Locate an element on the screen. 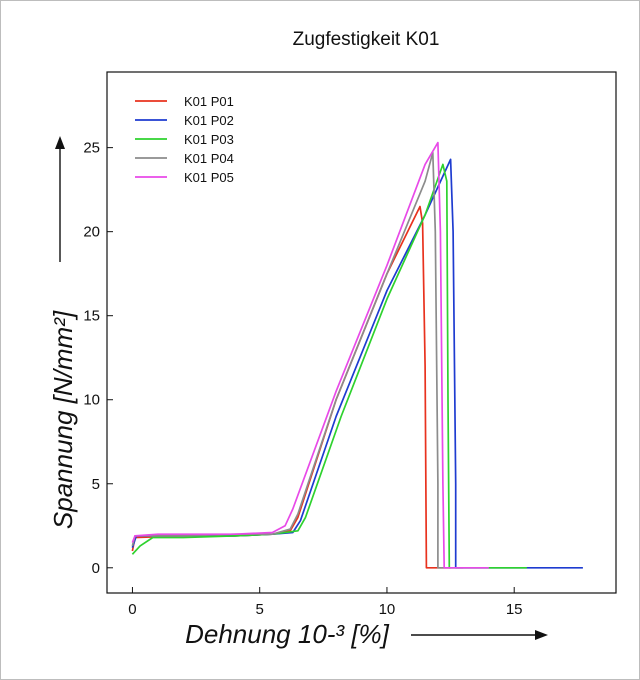  legend-item: K01 P03 is located at coordinates (184, 139).